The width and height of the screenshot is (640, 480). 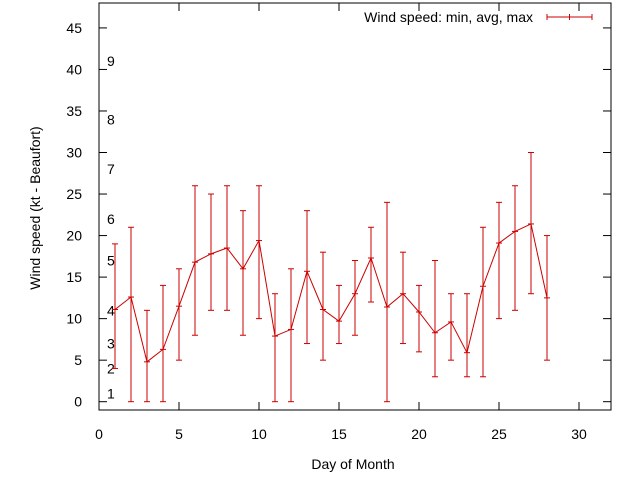 I want to click on legend-label: Wind speed: min, avg, max, so click(x=448, y=17).